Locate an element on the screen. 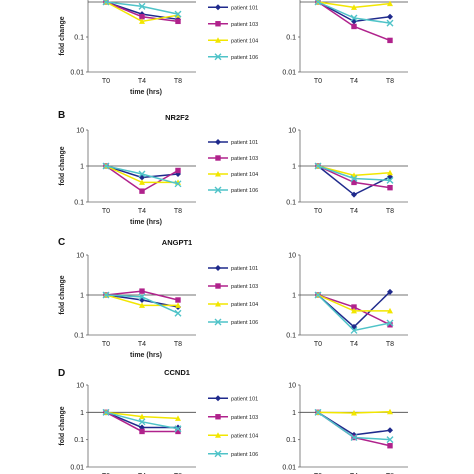 This screenshot has height=474, width=474. chart-panel-B-right: 0.1 1 10 T0 T4 T8 is located at coordinates (347, 171).